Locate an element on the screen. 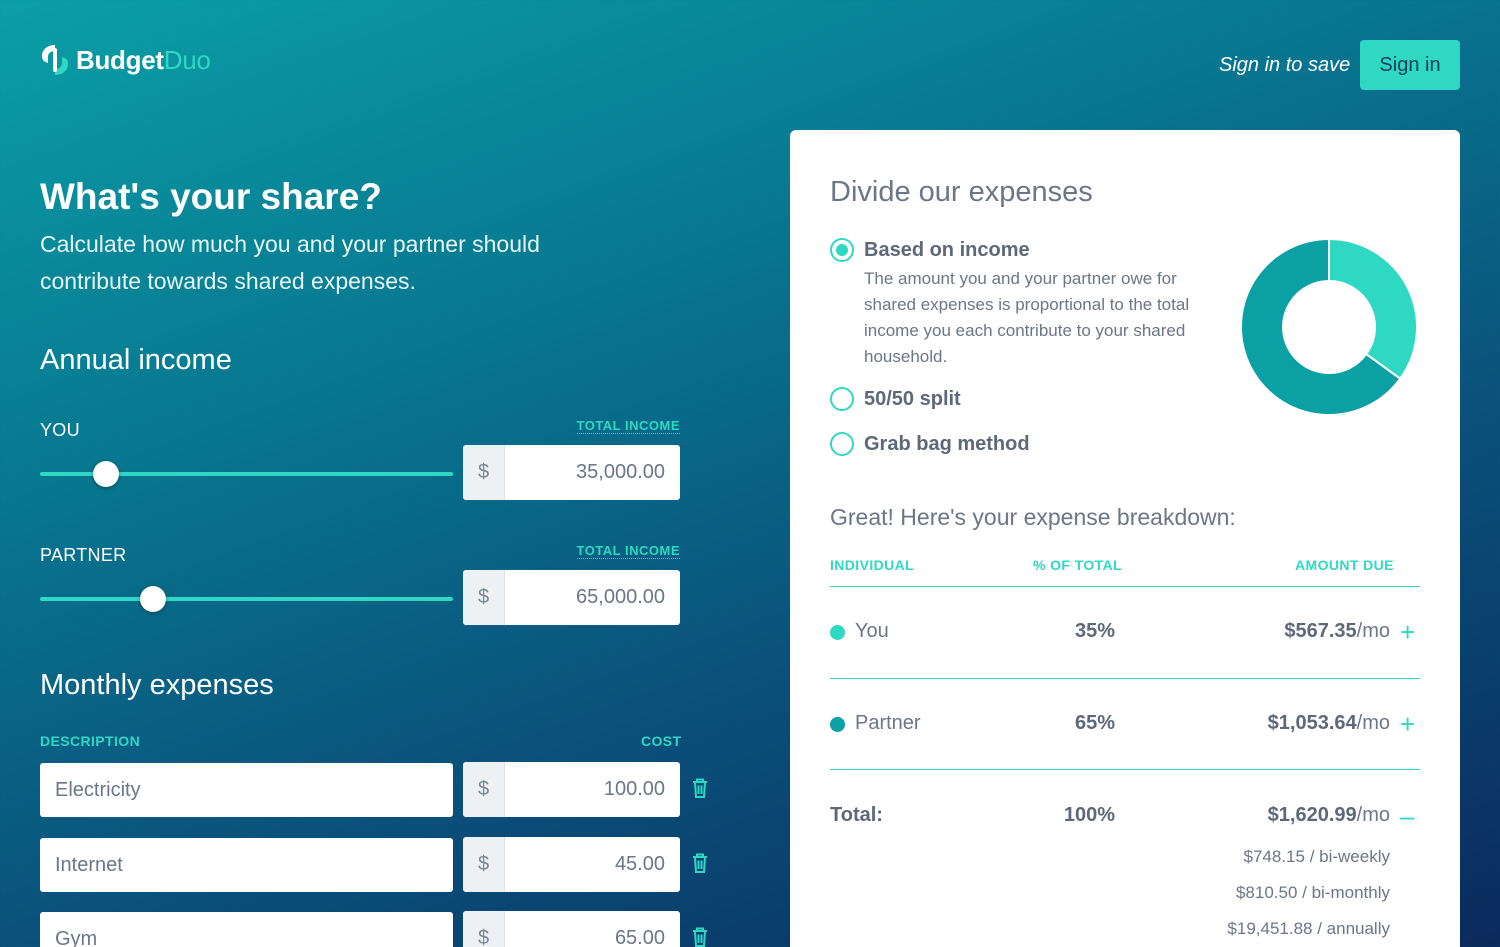 Image resolution: width=1500 pixels, height=947 pixels. row-name: Partner is located at coordinates (888, 723).